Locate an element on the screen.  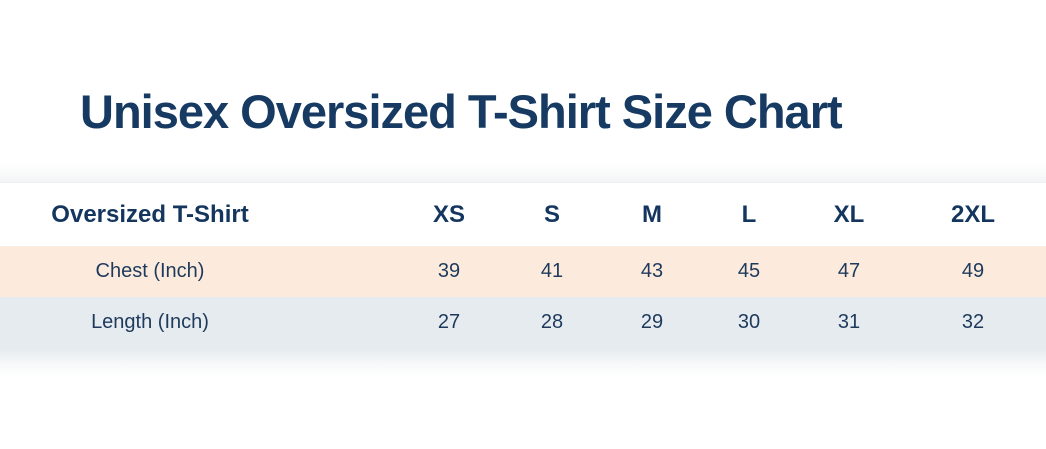
size-col-2xl: 2XL is located at coordinates (972, 214).